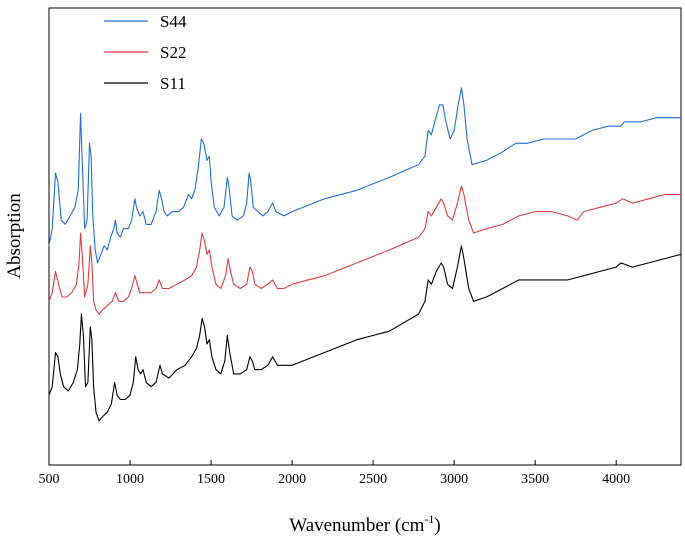  I want to click on x-tick-label: 3000, so click(454, 479).